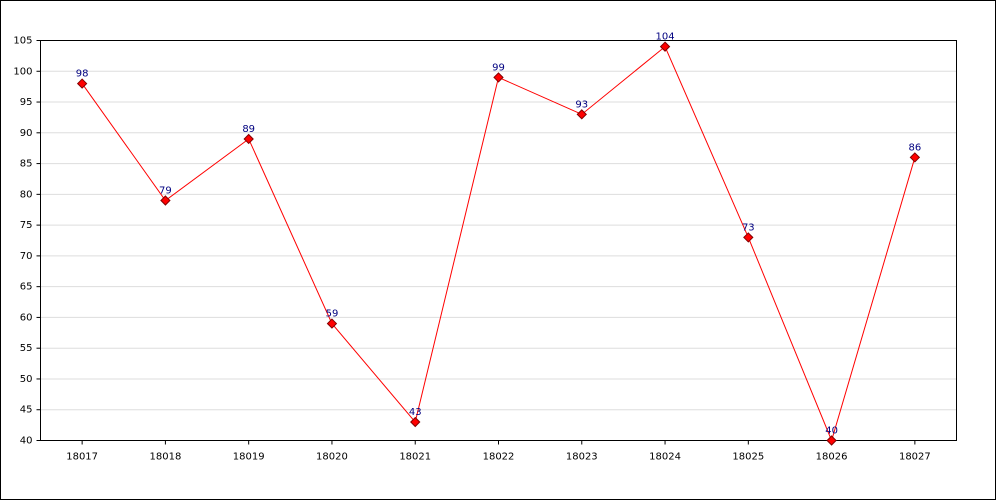 The image size is (996, 500). I want to click on y-tick-label: 90, so click(26, 133).